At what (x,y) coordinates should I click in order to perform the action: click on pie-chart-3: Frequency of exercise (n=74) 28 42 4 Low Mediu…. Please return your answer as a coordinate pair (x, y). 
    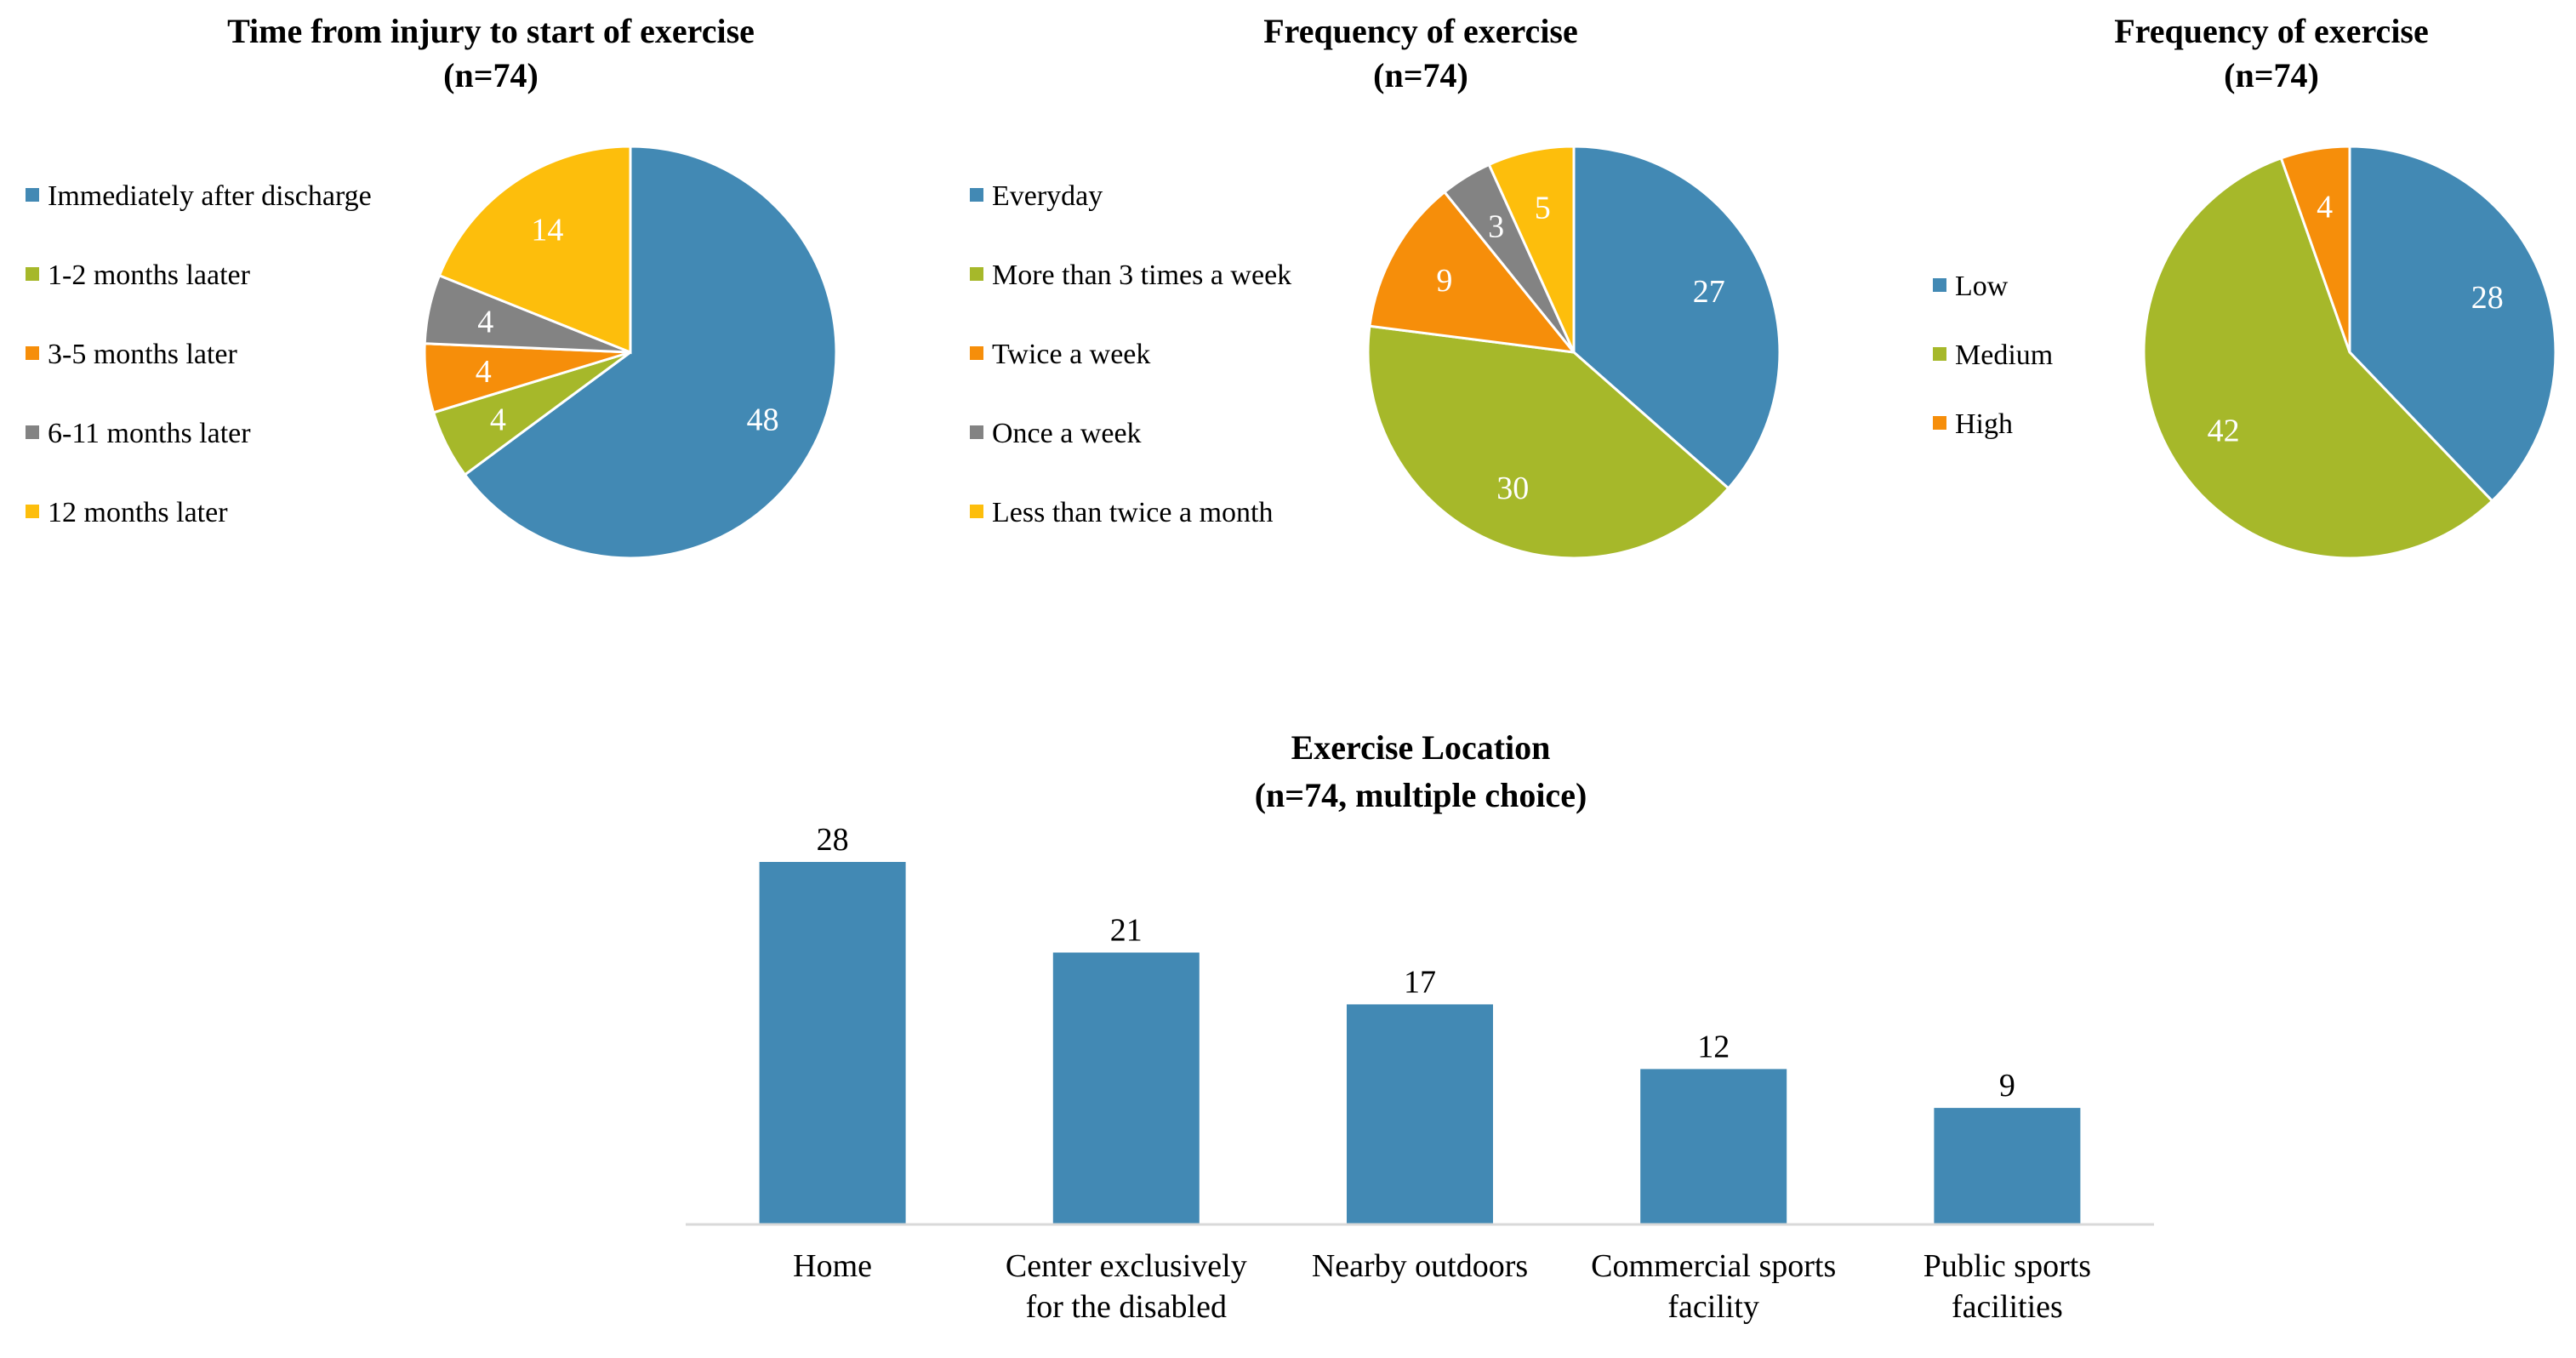
    Looking at the image, I should click on (2245, 286).